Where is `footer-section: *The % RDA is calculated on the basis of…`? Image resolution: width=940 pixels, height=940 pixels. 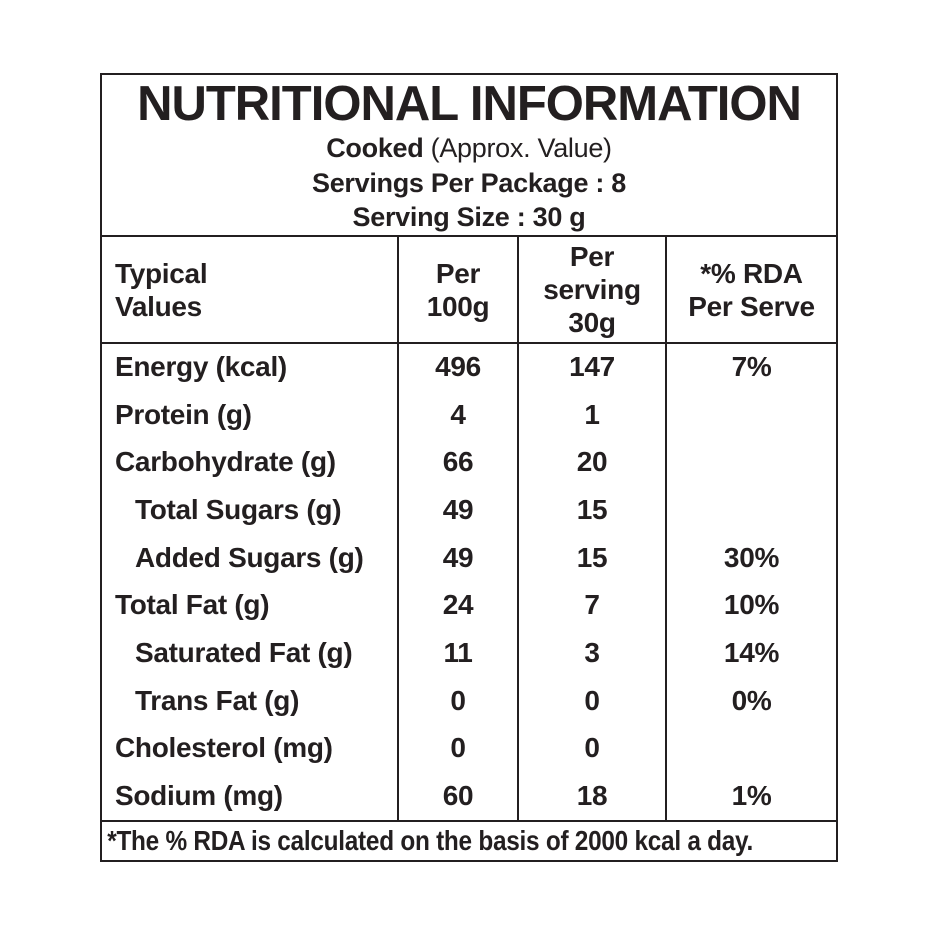
footer-section: *The % RDA is calculated on the basis of… is located at coordinates (469, 840).